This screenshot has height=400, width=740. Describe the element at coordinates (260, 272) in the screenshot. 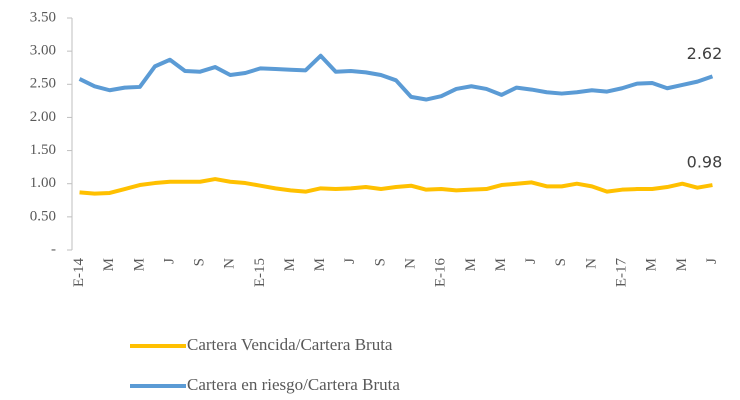

I see `x-tick-label: E-15` at that location.